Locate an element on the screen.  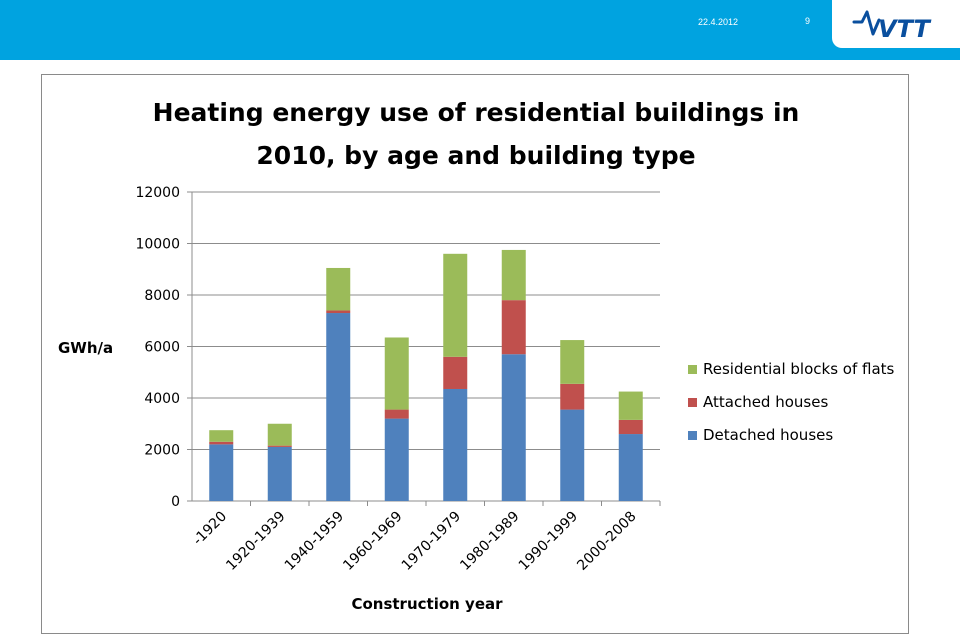
x-tick-label: 1990-1999 is located at coordinates (548, 541).